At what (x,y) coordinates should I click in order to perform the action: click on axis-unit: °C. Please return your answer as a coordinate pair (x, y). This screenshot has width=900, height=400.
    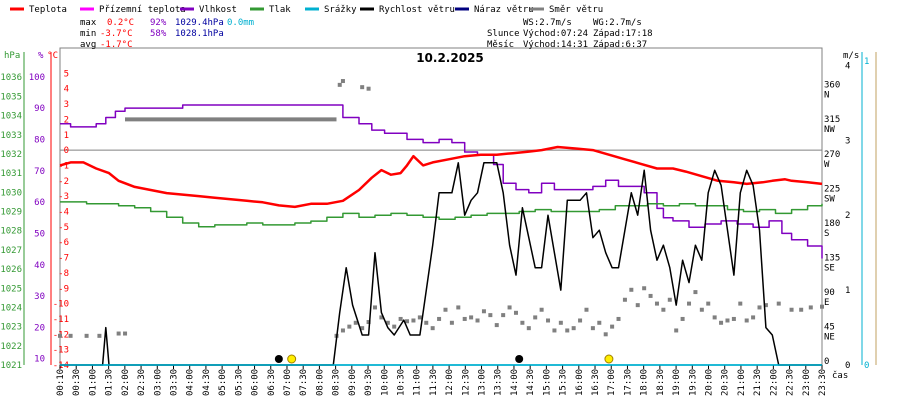
    Looking at the image, I should click on (52, 56).